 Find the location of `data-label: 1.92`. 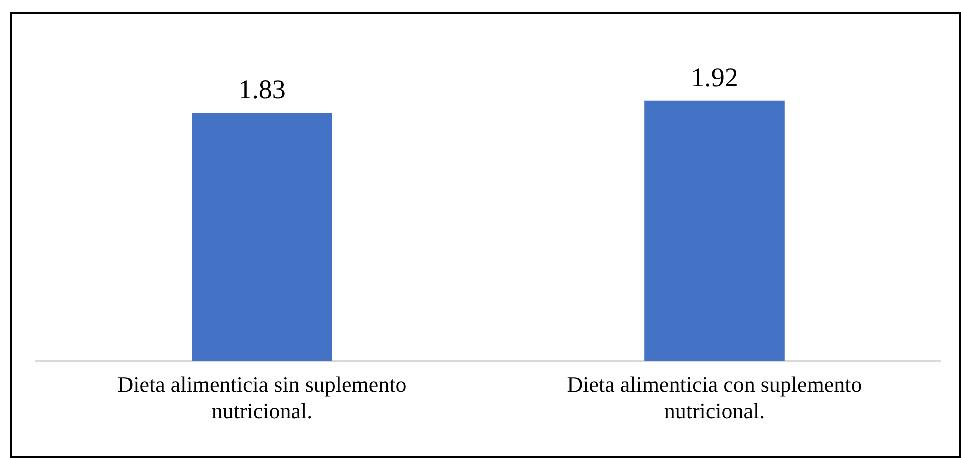

data-label: 1.92 is located at coordinates (714, 77).